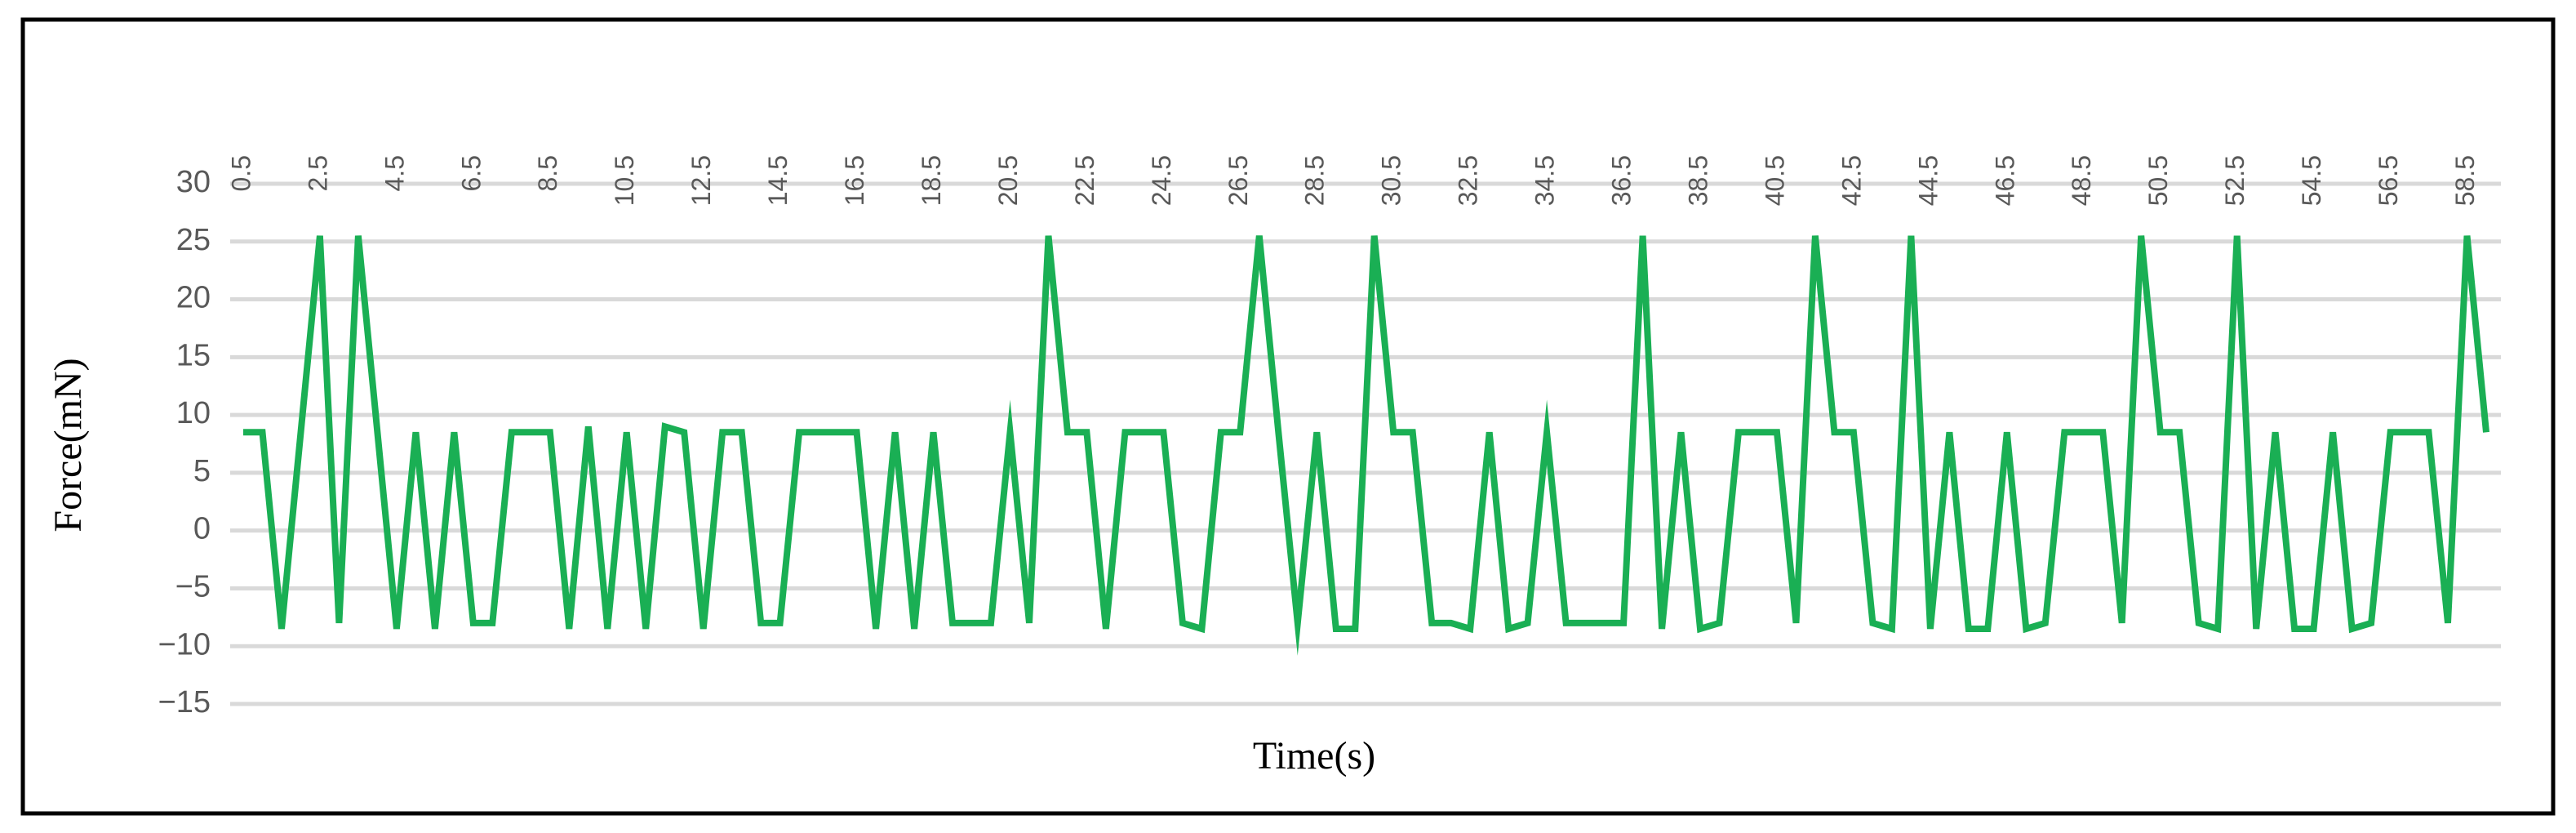  Describe the element at coordinates (624, 180) in the screenshot. I see `x-tick-label: 10.5` at that location.